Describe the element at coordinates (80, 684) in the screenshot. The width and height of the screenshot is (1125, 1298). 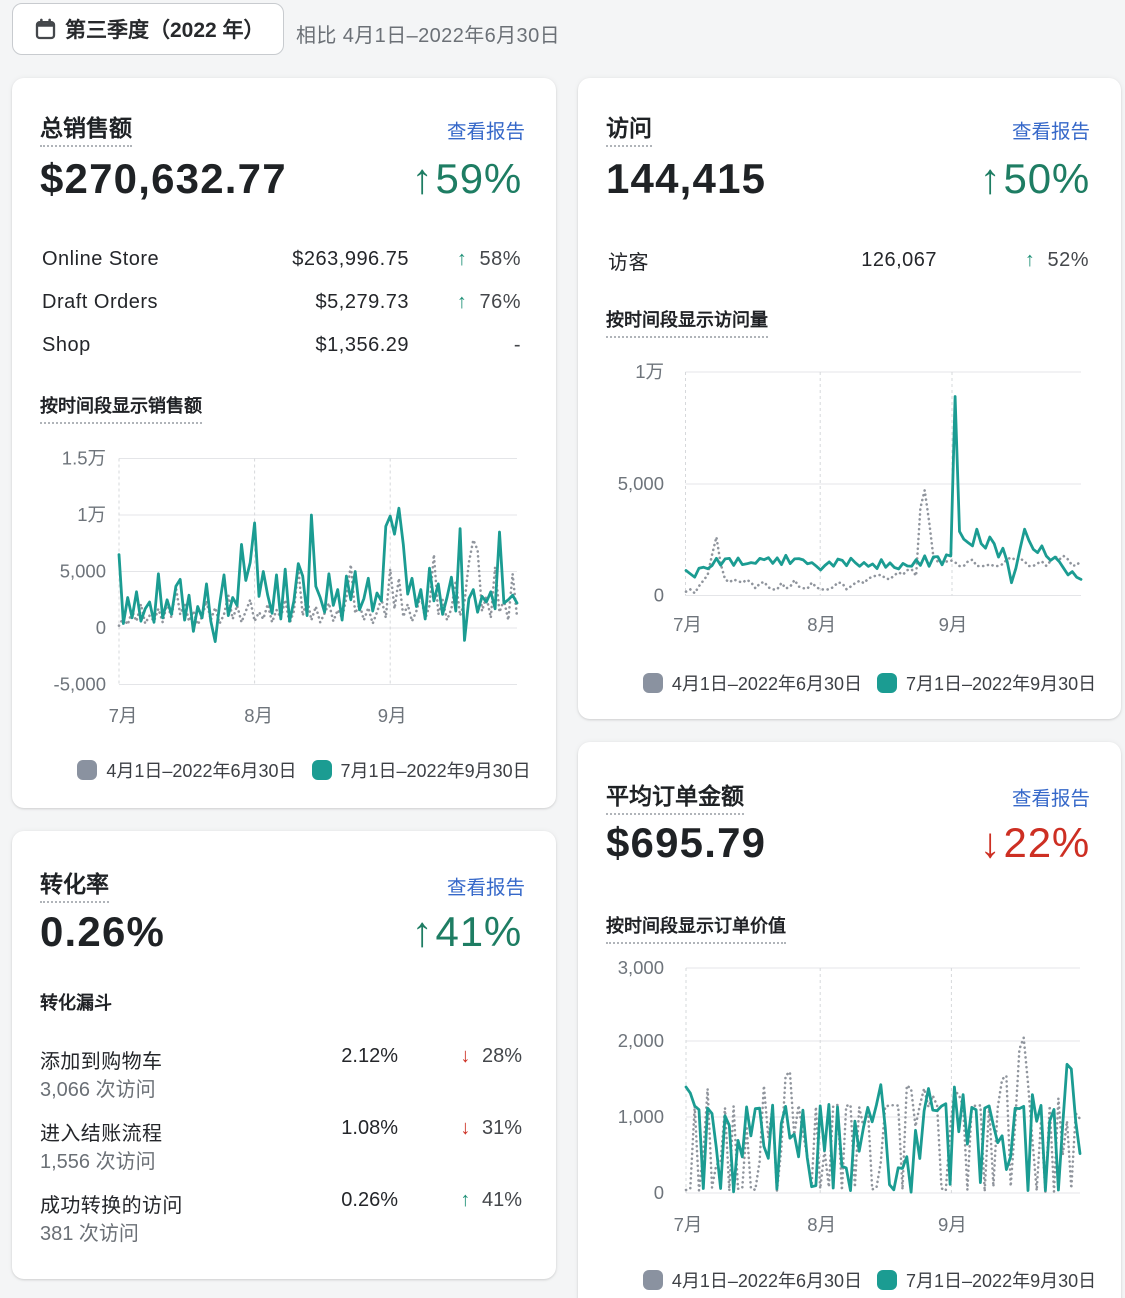
I see `svg-text: -5,000` at that location.